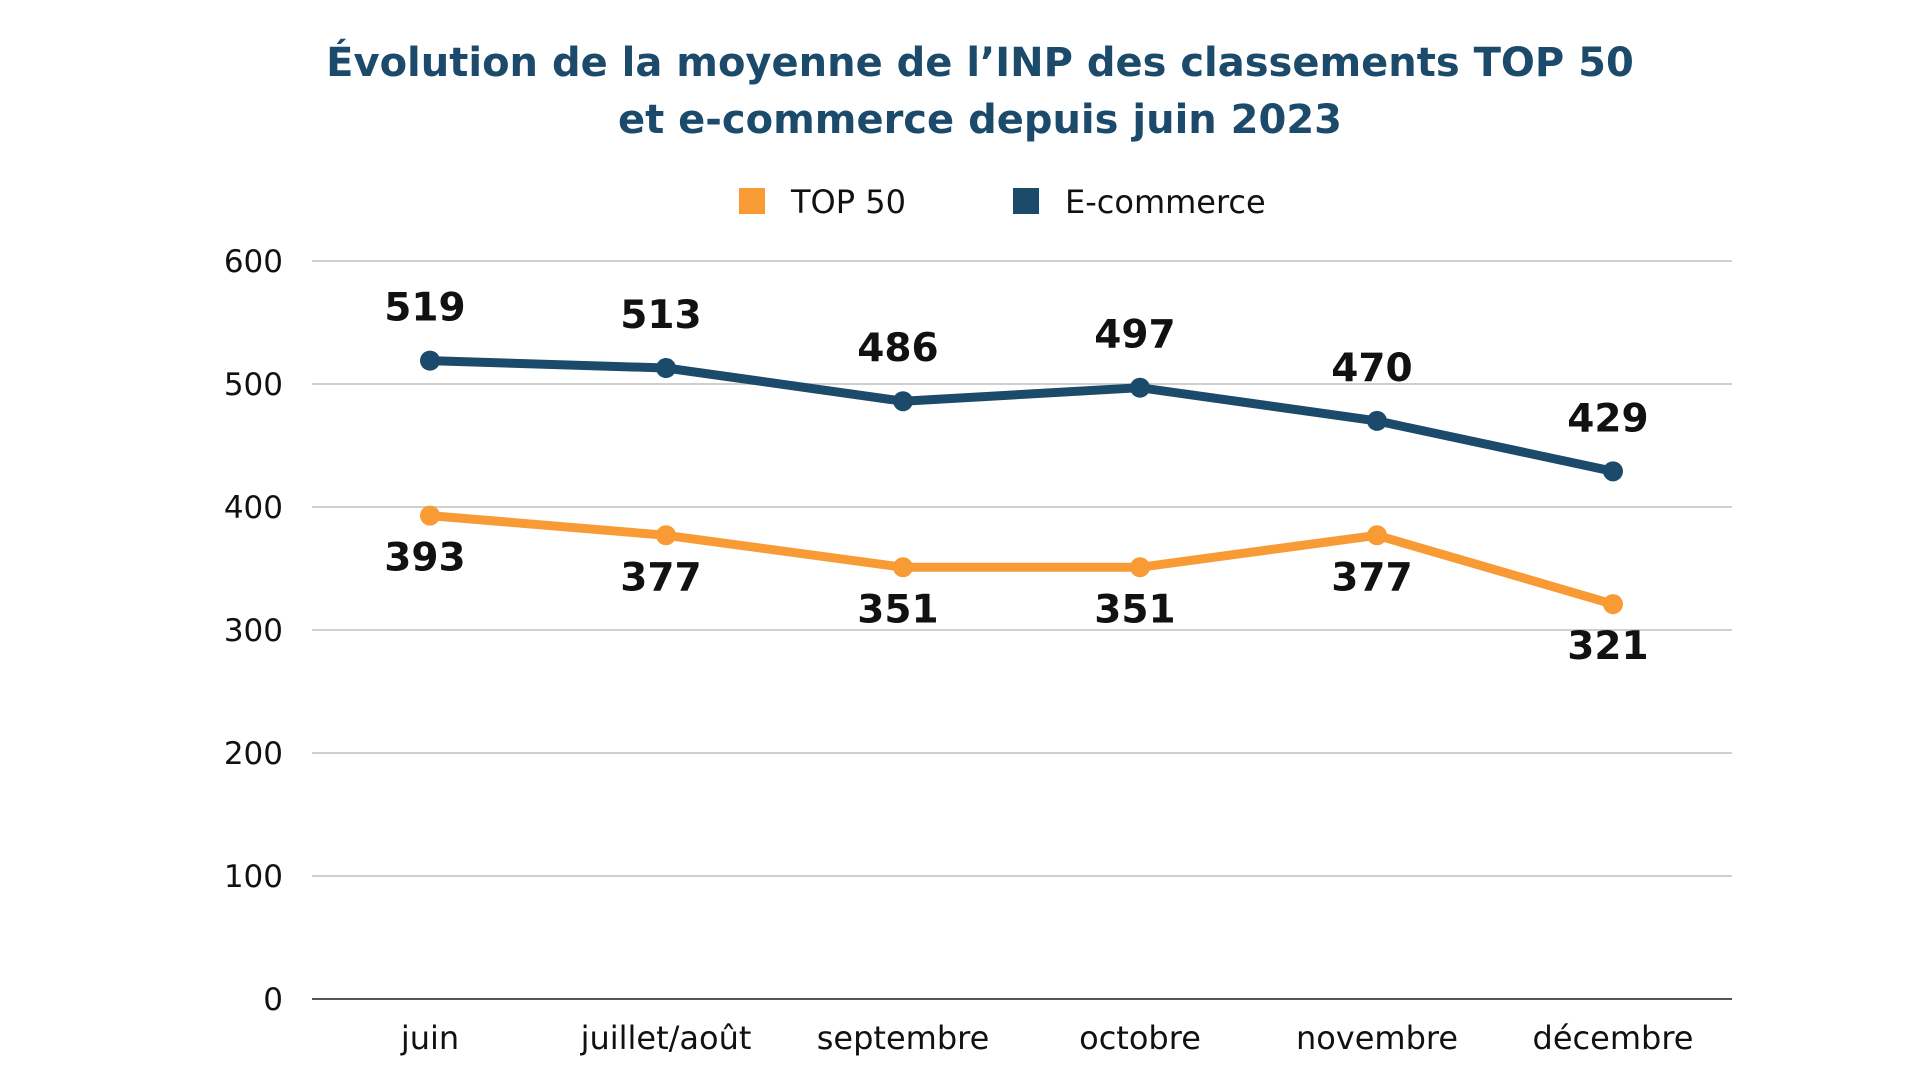  Describe the element at coordinates (1134, 335) in the screenshot. I see `data-label: 497` at that location.